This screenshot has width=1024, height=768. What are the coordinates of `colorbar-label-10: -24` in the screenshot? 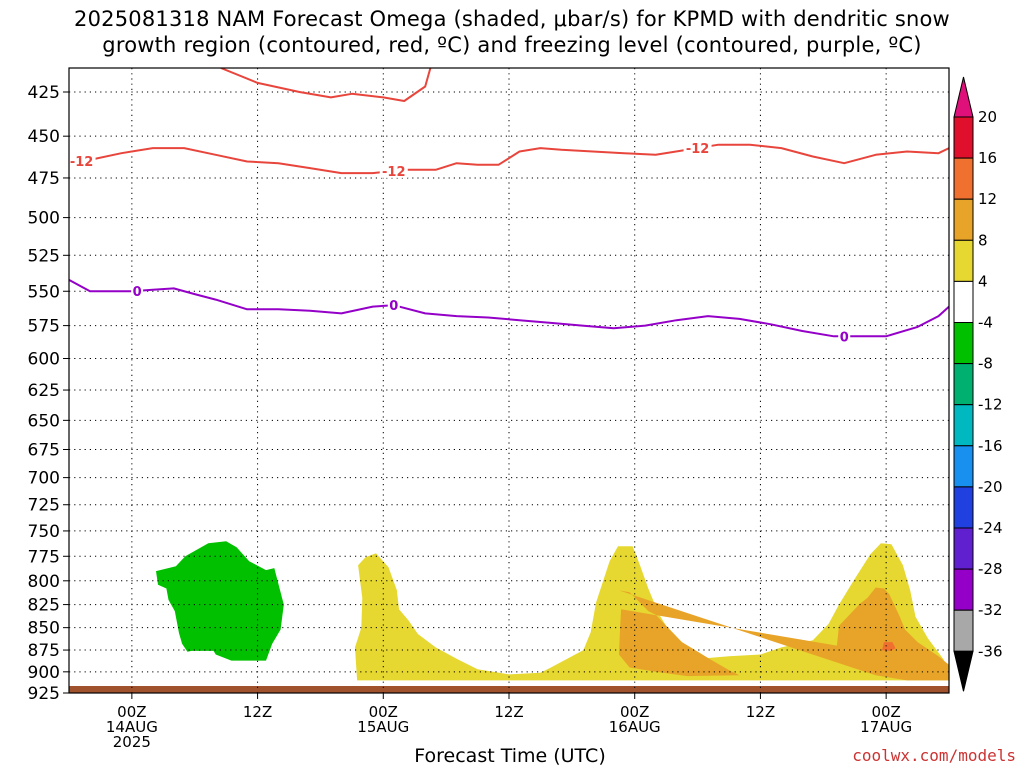 It's located at (990, 528).